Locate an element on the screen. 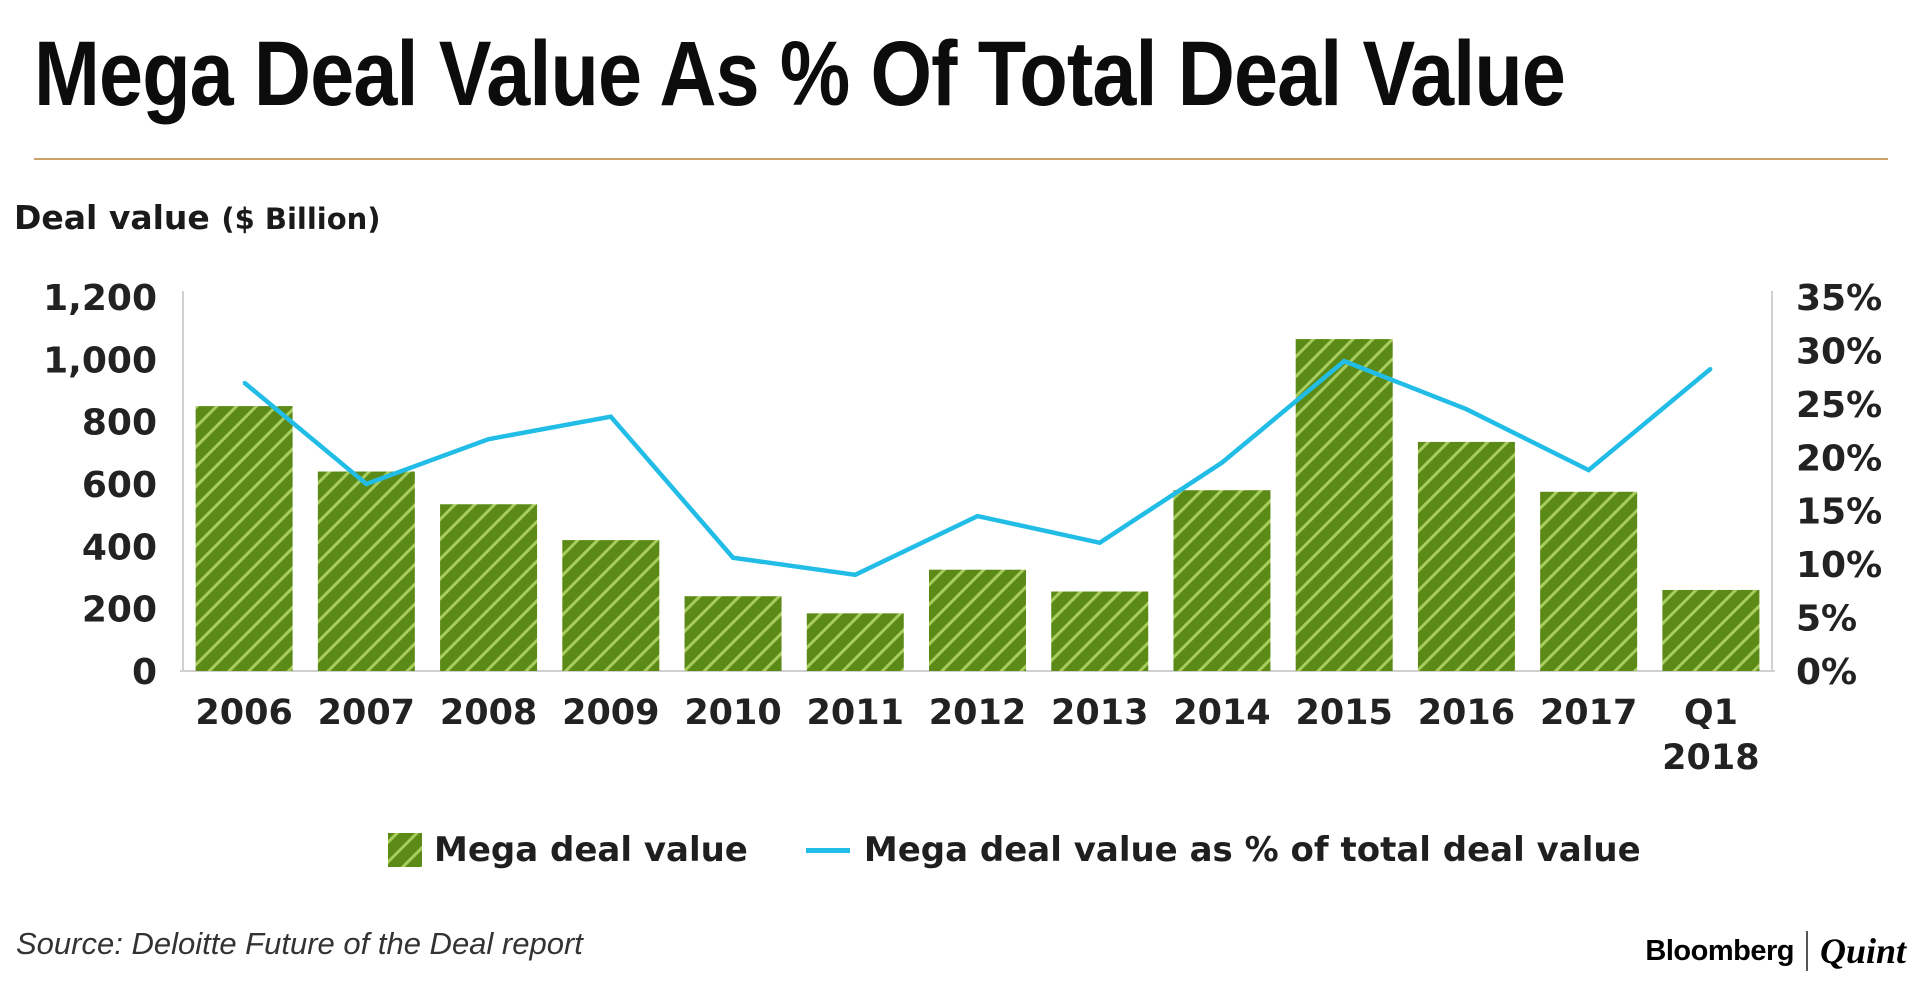 This screenshot has width=1920, height=982. left-tick-label: 400 is located at coordinates (119, 547).